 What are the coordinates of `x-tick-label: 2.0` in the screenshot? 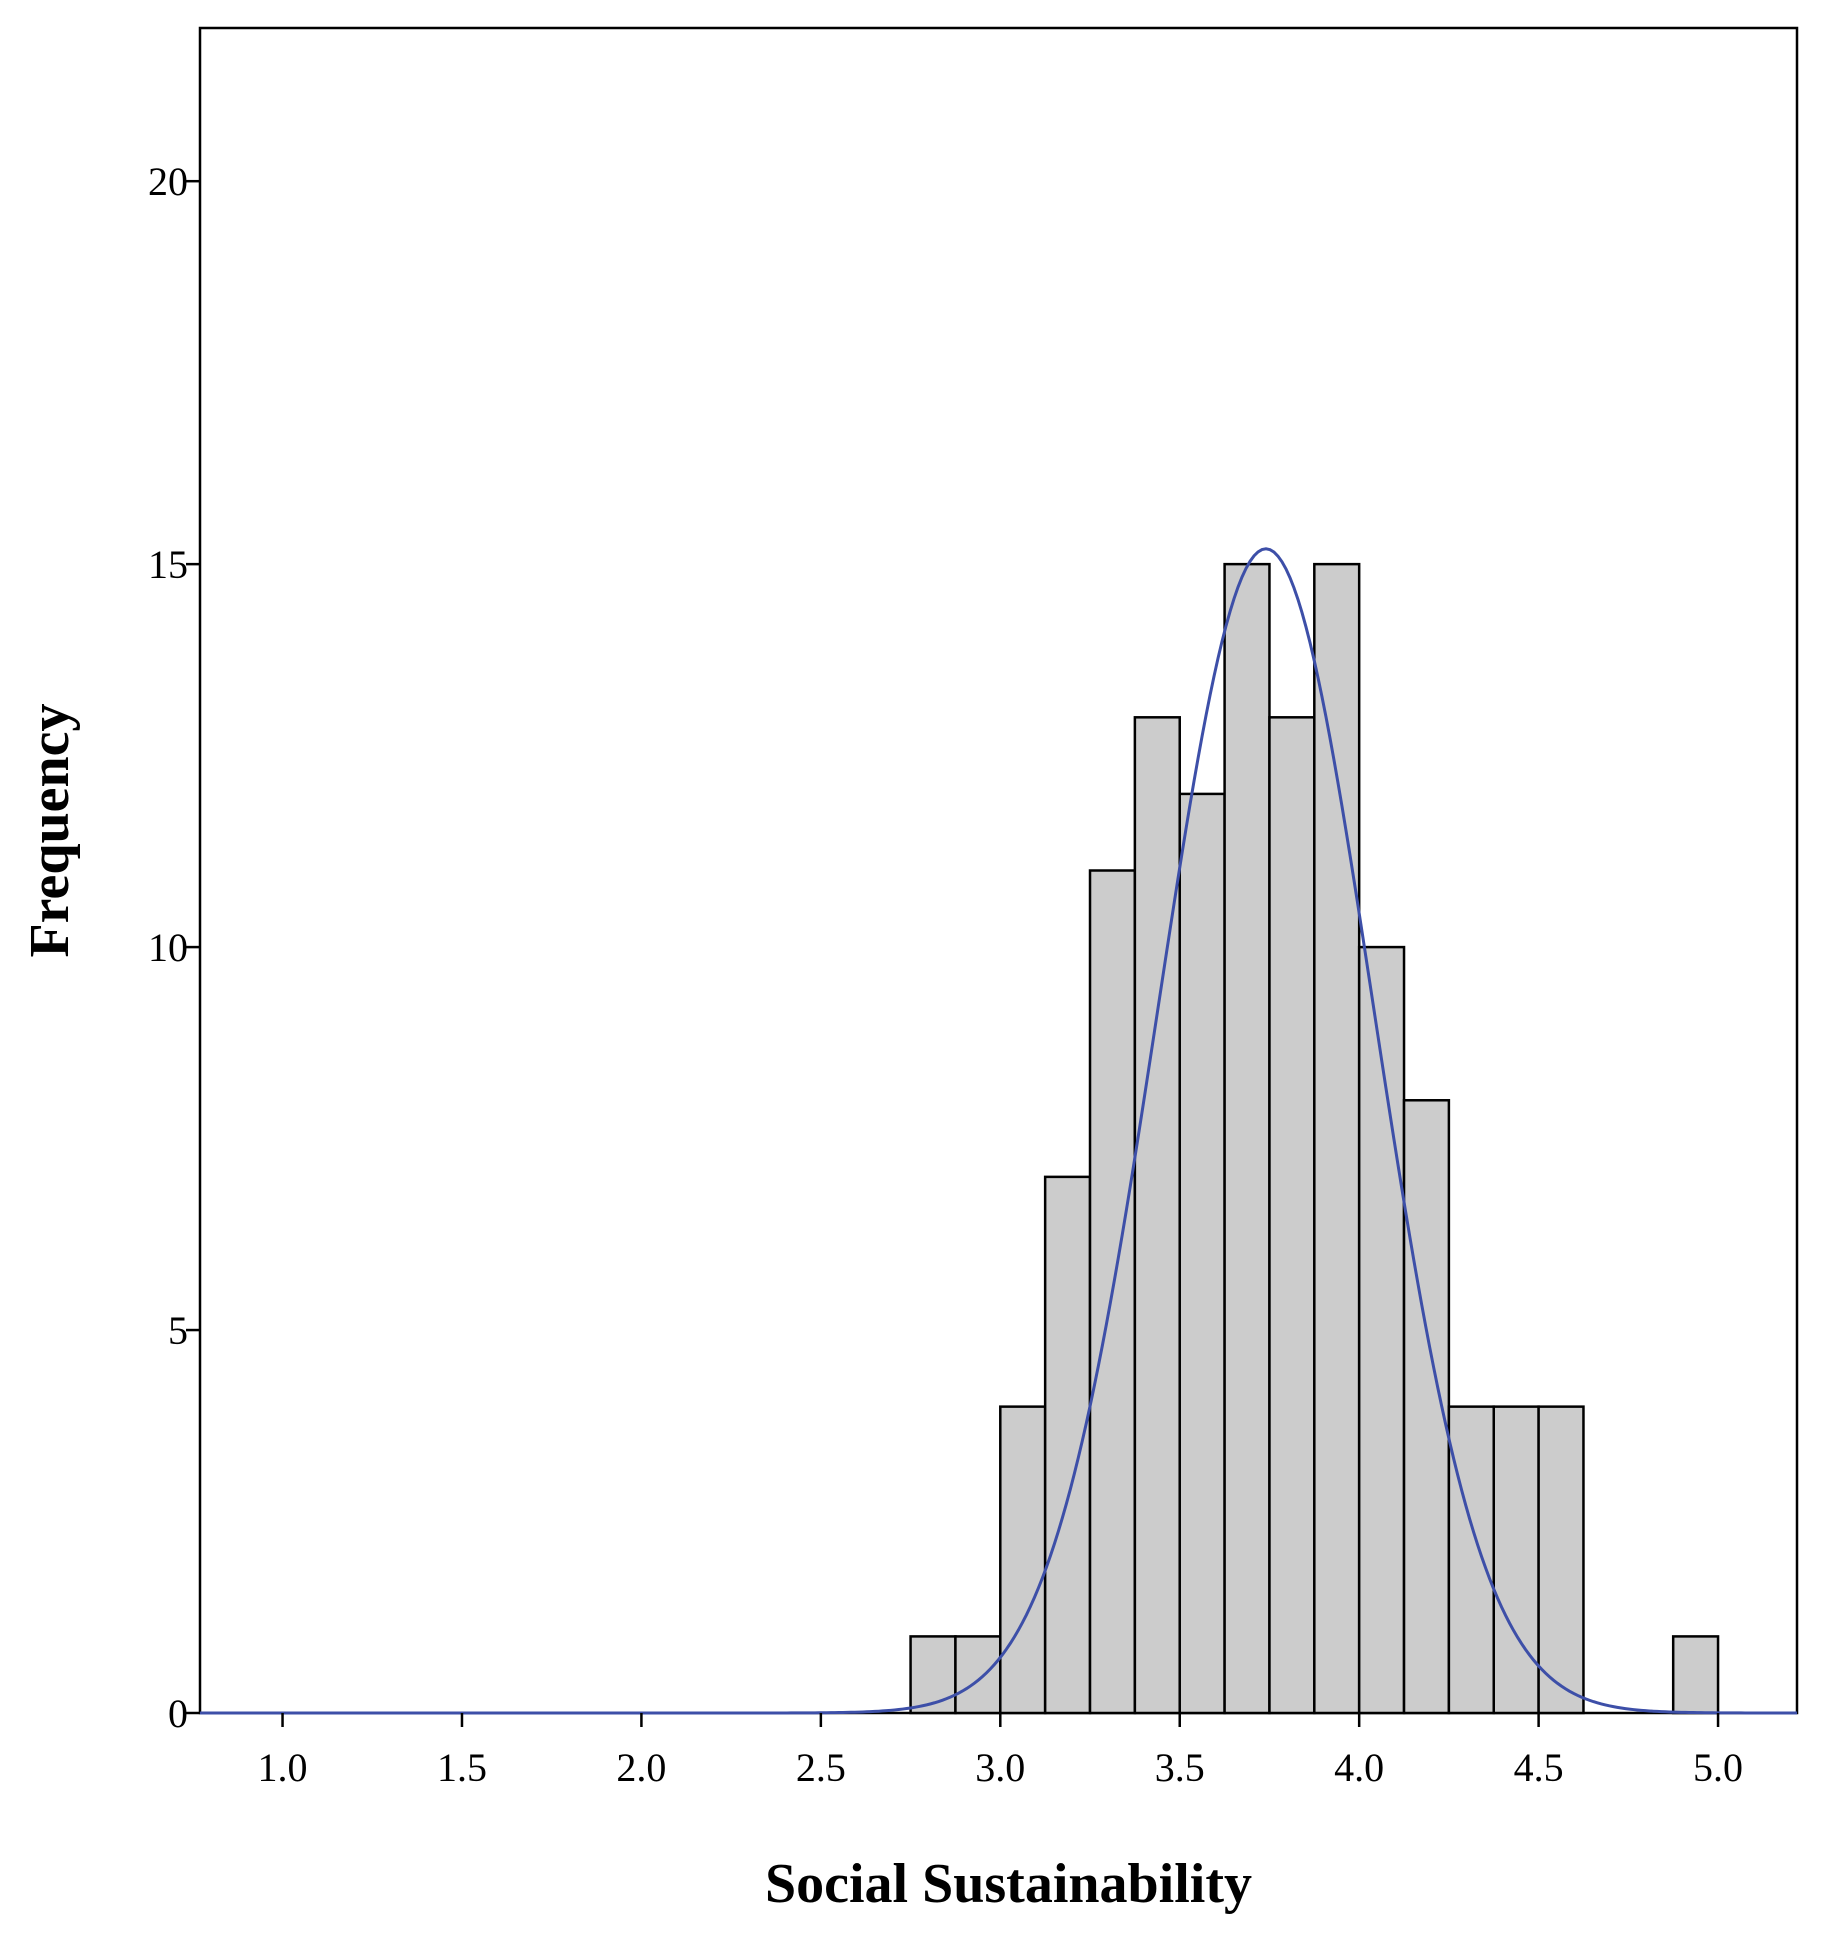 It's located at (641, 1767).